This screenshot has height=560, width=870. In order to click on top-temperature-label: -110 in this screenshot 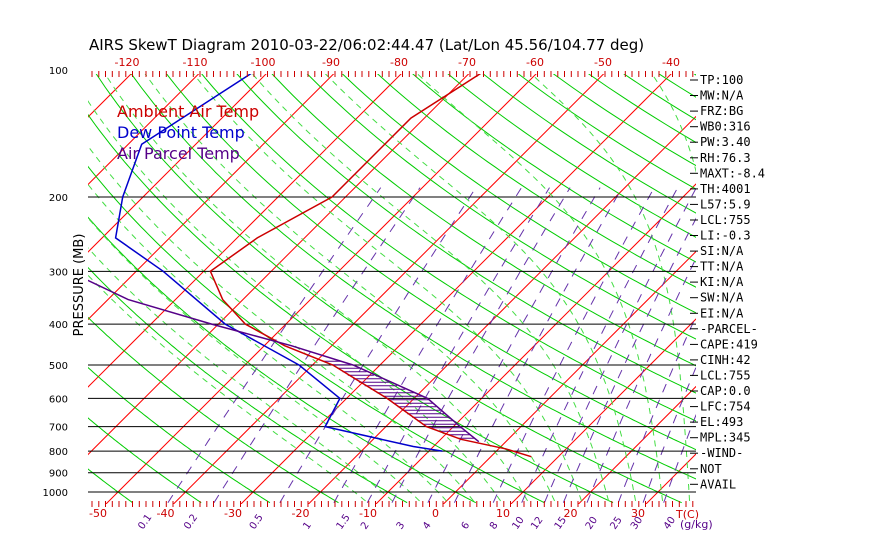, I will do `click(195, 62)`.